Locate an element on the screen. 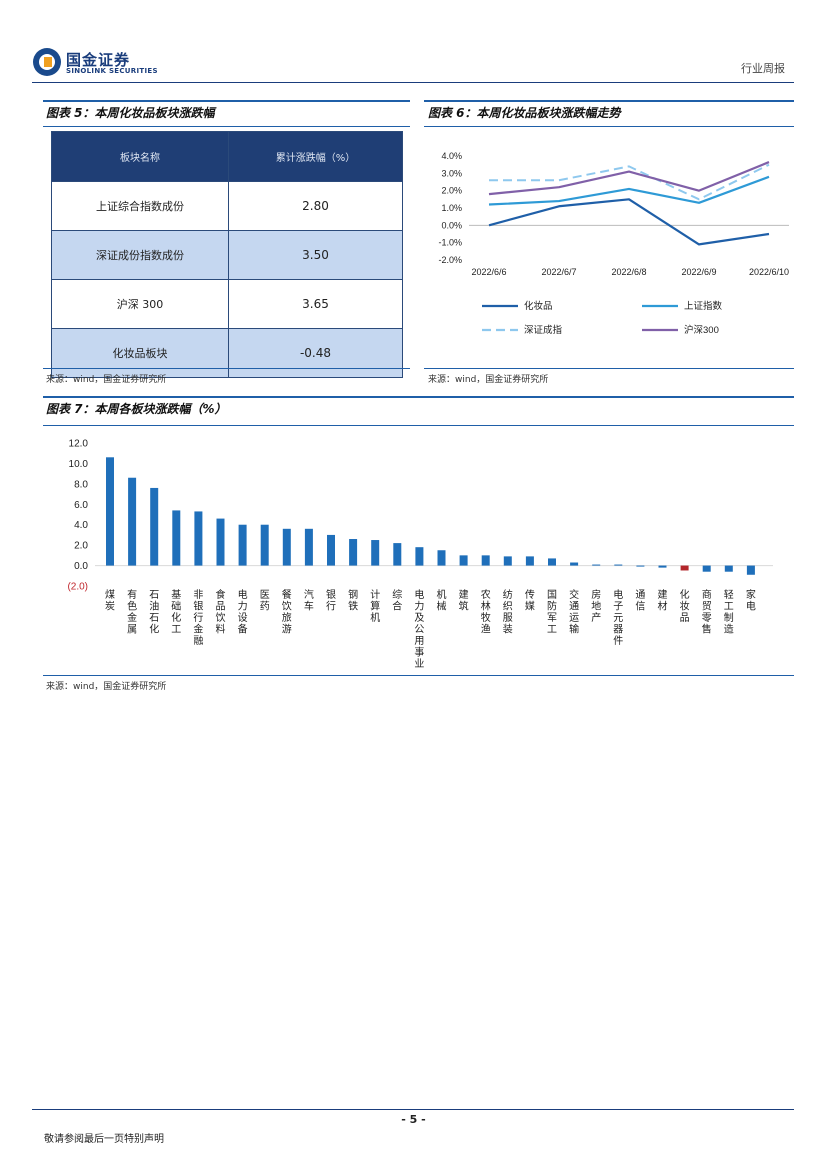 This screenshot has width=827, height=1170. sector-name-cell: 上证综合指数成份 is located at coordinates (140, 206).